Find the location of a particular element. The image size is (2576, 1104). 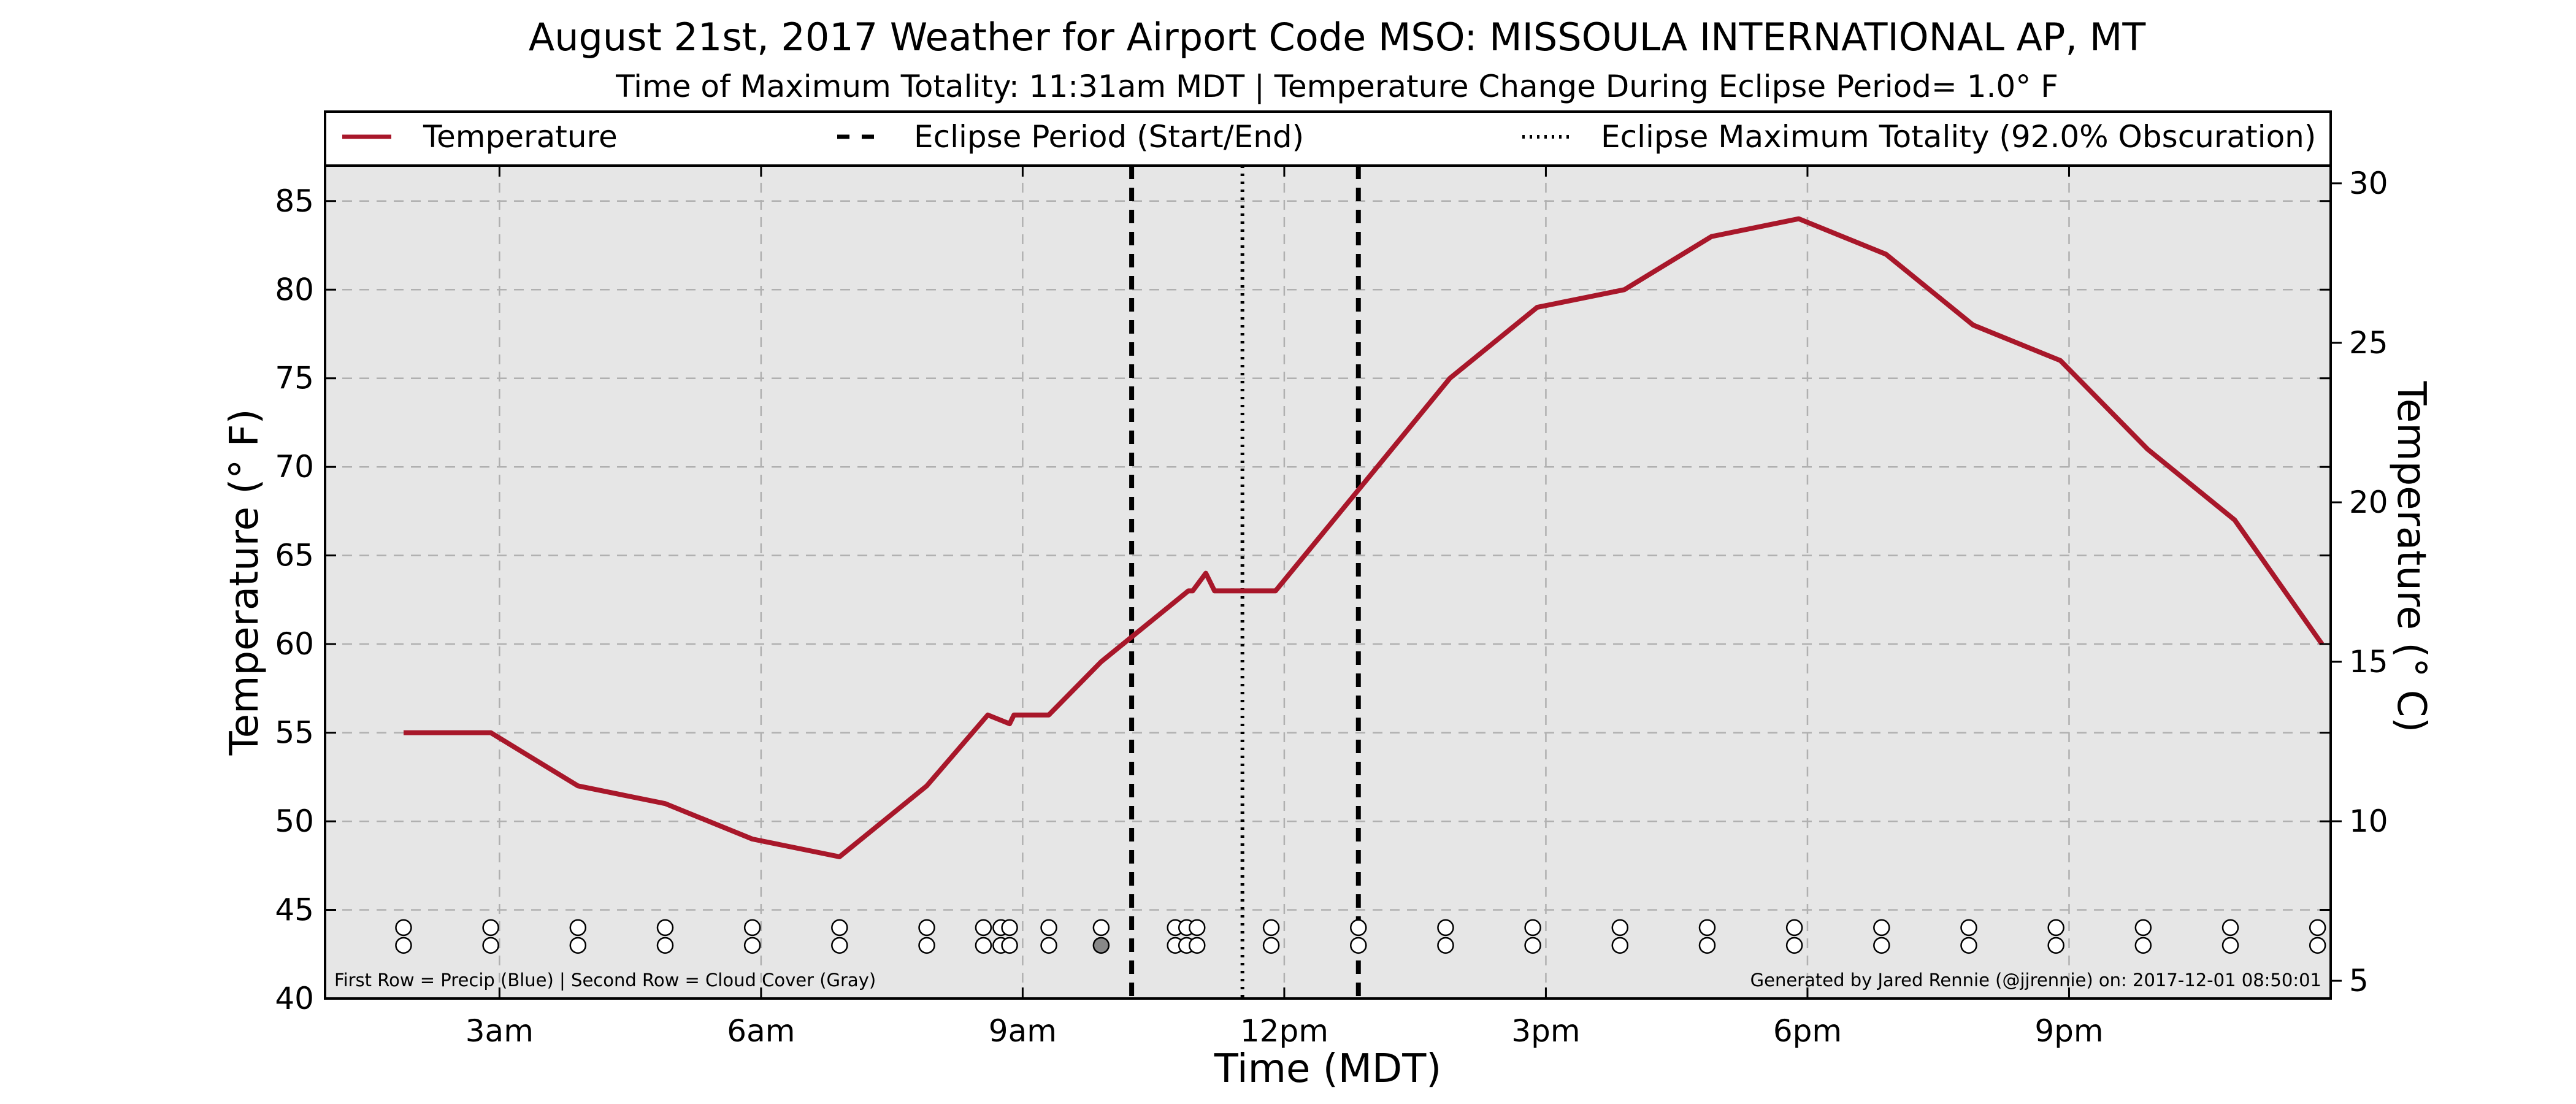

x-tick-label: 6pm is located at coordinates (1807, 1031).